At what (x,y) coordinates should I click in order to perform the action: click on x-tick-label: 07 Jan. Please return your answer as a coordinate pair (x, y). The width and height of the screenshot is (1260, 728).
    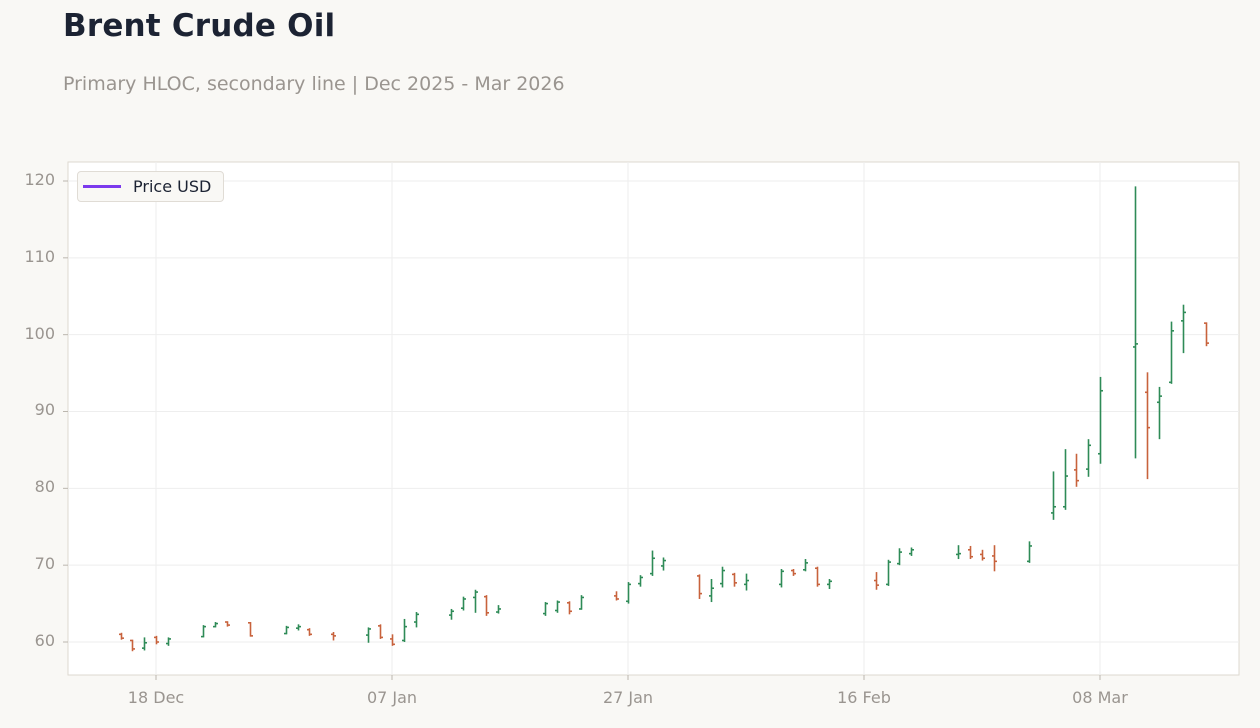
    Looking at the image, I should click on (392, 697).